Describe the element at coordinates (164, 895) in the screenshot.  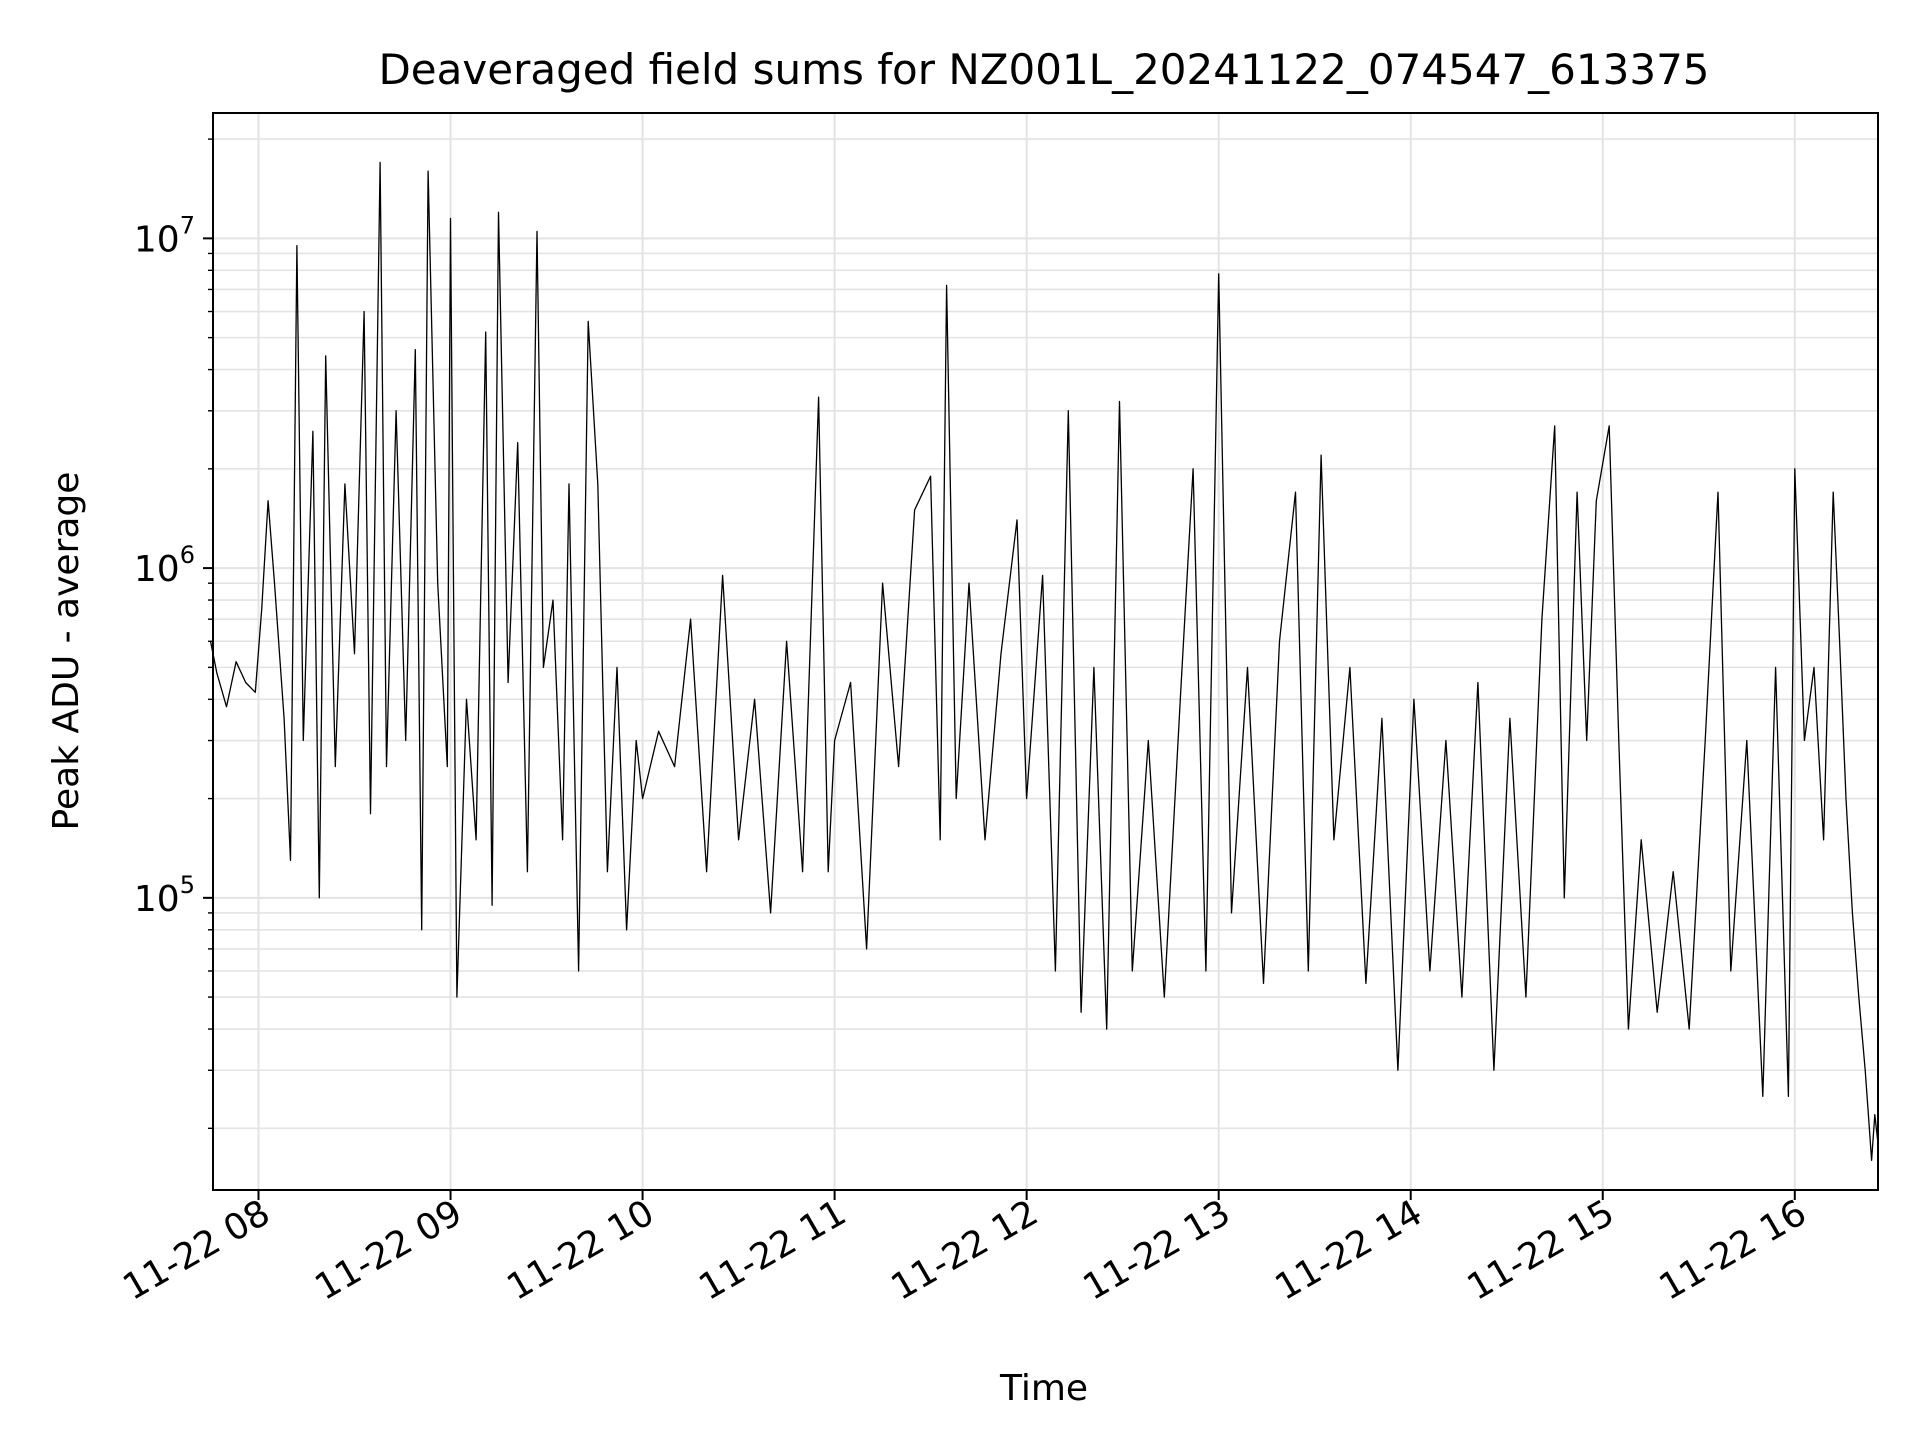
I see `y-tick-label: 10⁵` at that location.